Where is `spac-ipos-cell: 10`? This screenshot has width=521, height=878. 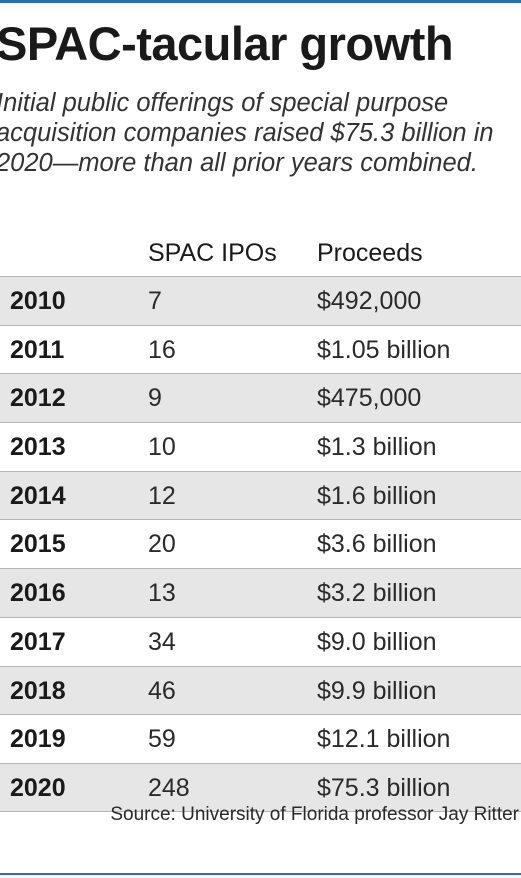 spac-ipos-cell: 10 is located at coordinates (162, 447).